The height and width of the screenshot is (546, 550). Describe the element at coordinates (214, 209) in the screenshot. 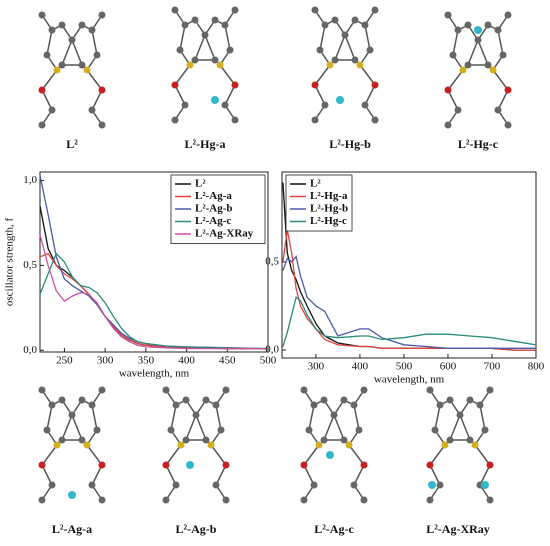

I see `legend-label: L²-Ag-b` at that location.